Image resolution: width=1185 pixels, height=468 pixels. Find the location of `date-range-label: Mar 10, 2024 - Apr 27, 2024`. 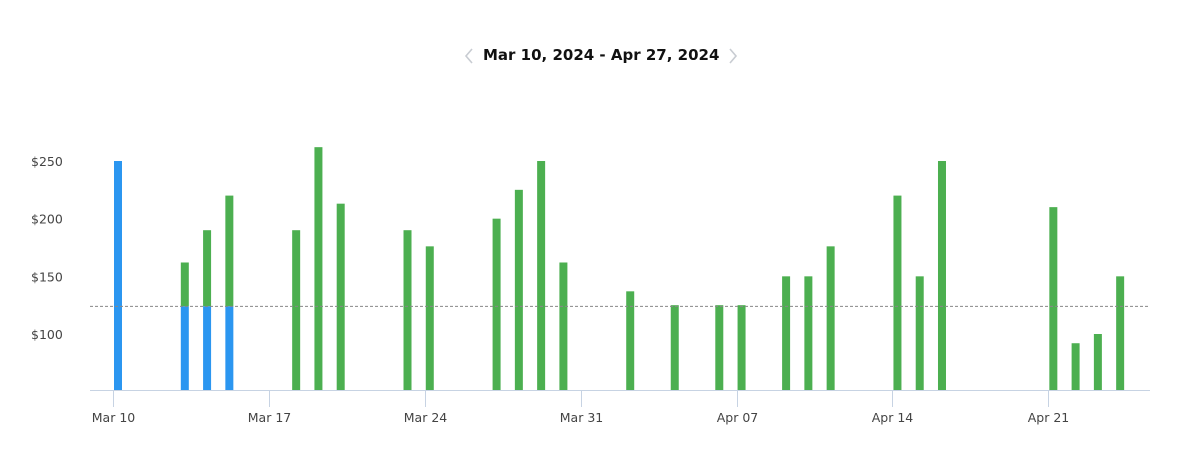

date-range-label: Mar 10, 2024 - Apr 27, 2024 is located at coordinates (601, 55).